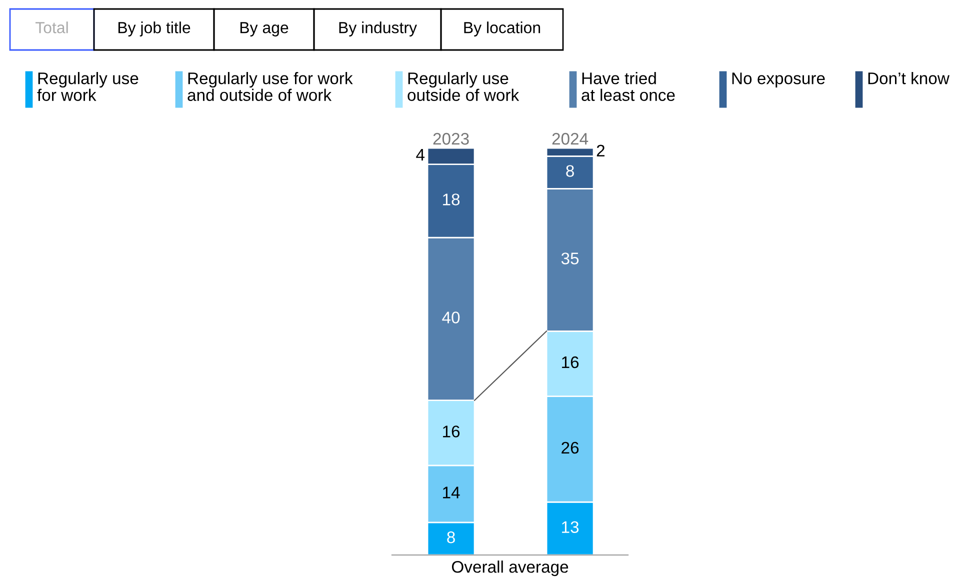 This screenshot has height=583, width=969. I want to click on data-label: 26, so click(570, 448).